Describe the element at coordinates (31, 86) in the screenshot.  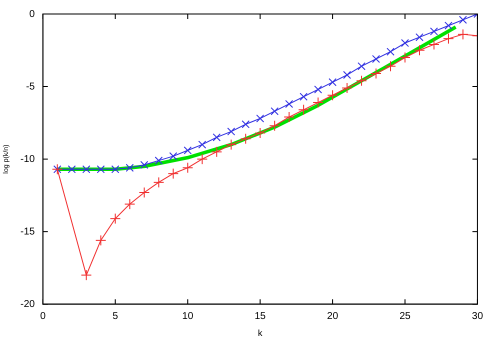
I see `y-tick-label: -5` at that location.